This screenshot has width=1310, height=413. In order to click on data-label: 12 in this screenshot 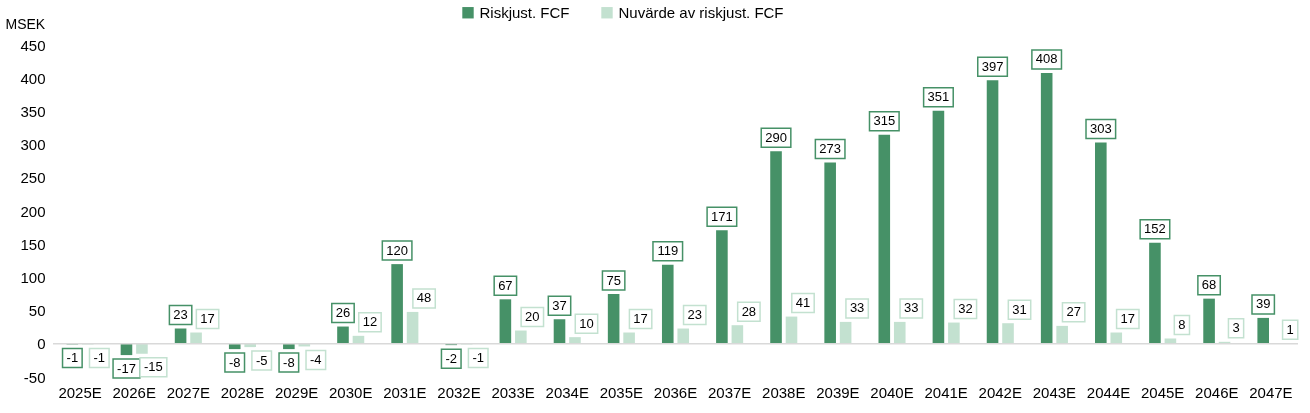, I will do `click(370, 322)`.